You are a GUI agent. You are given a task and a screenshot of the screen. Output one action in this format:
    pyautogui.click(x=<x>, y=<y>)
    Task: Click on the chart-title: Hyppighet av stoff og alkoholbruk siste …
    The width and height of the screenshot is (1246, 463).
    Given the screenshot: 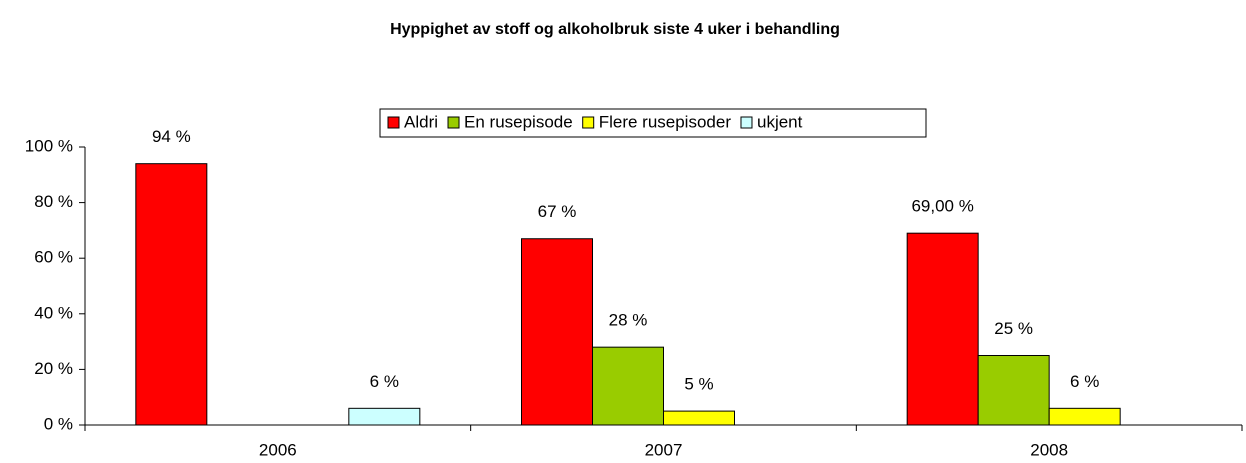 What is the action you would take?
    pyautogui.click(x=615, y=29)
    